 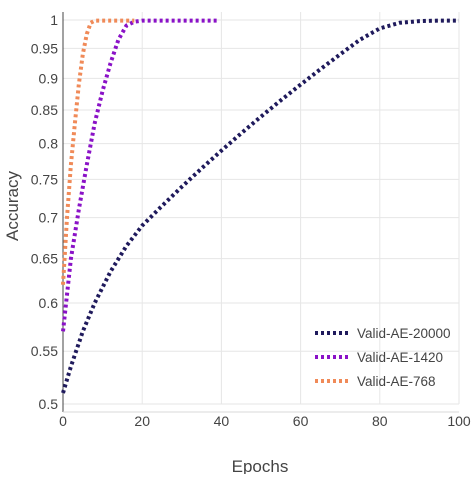 What do you see at coordinates (380, 421) in the screenshot?
I see `x-tick-label: 80` at bounding box center [380, 421].